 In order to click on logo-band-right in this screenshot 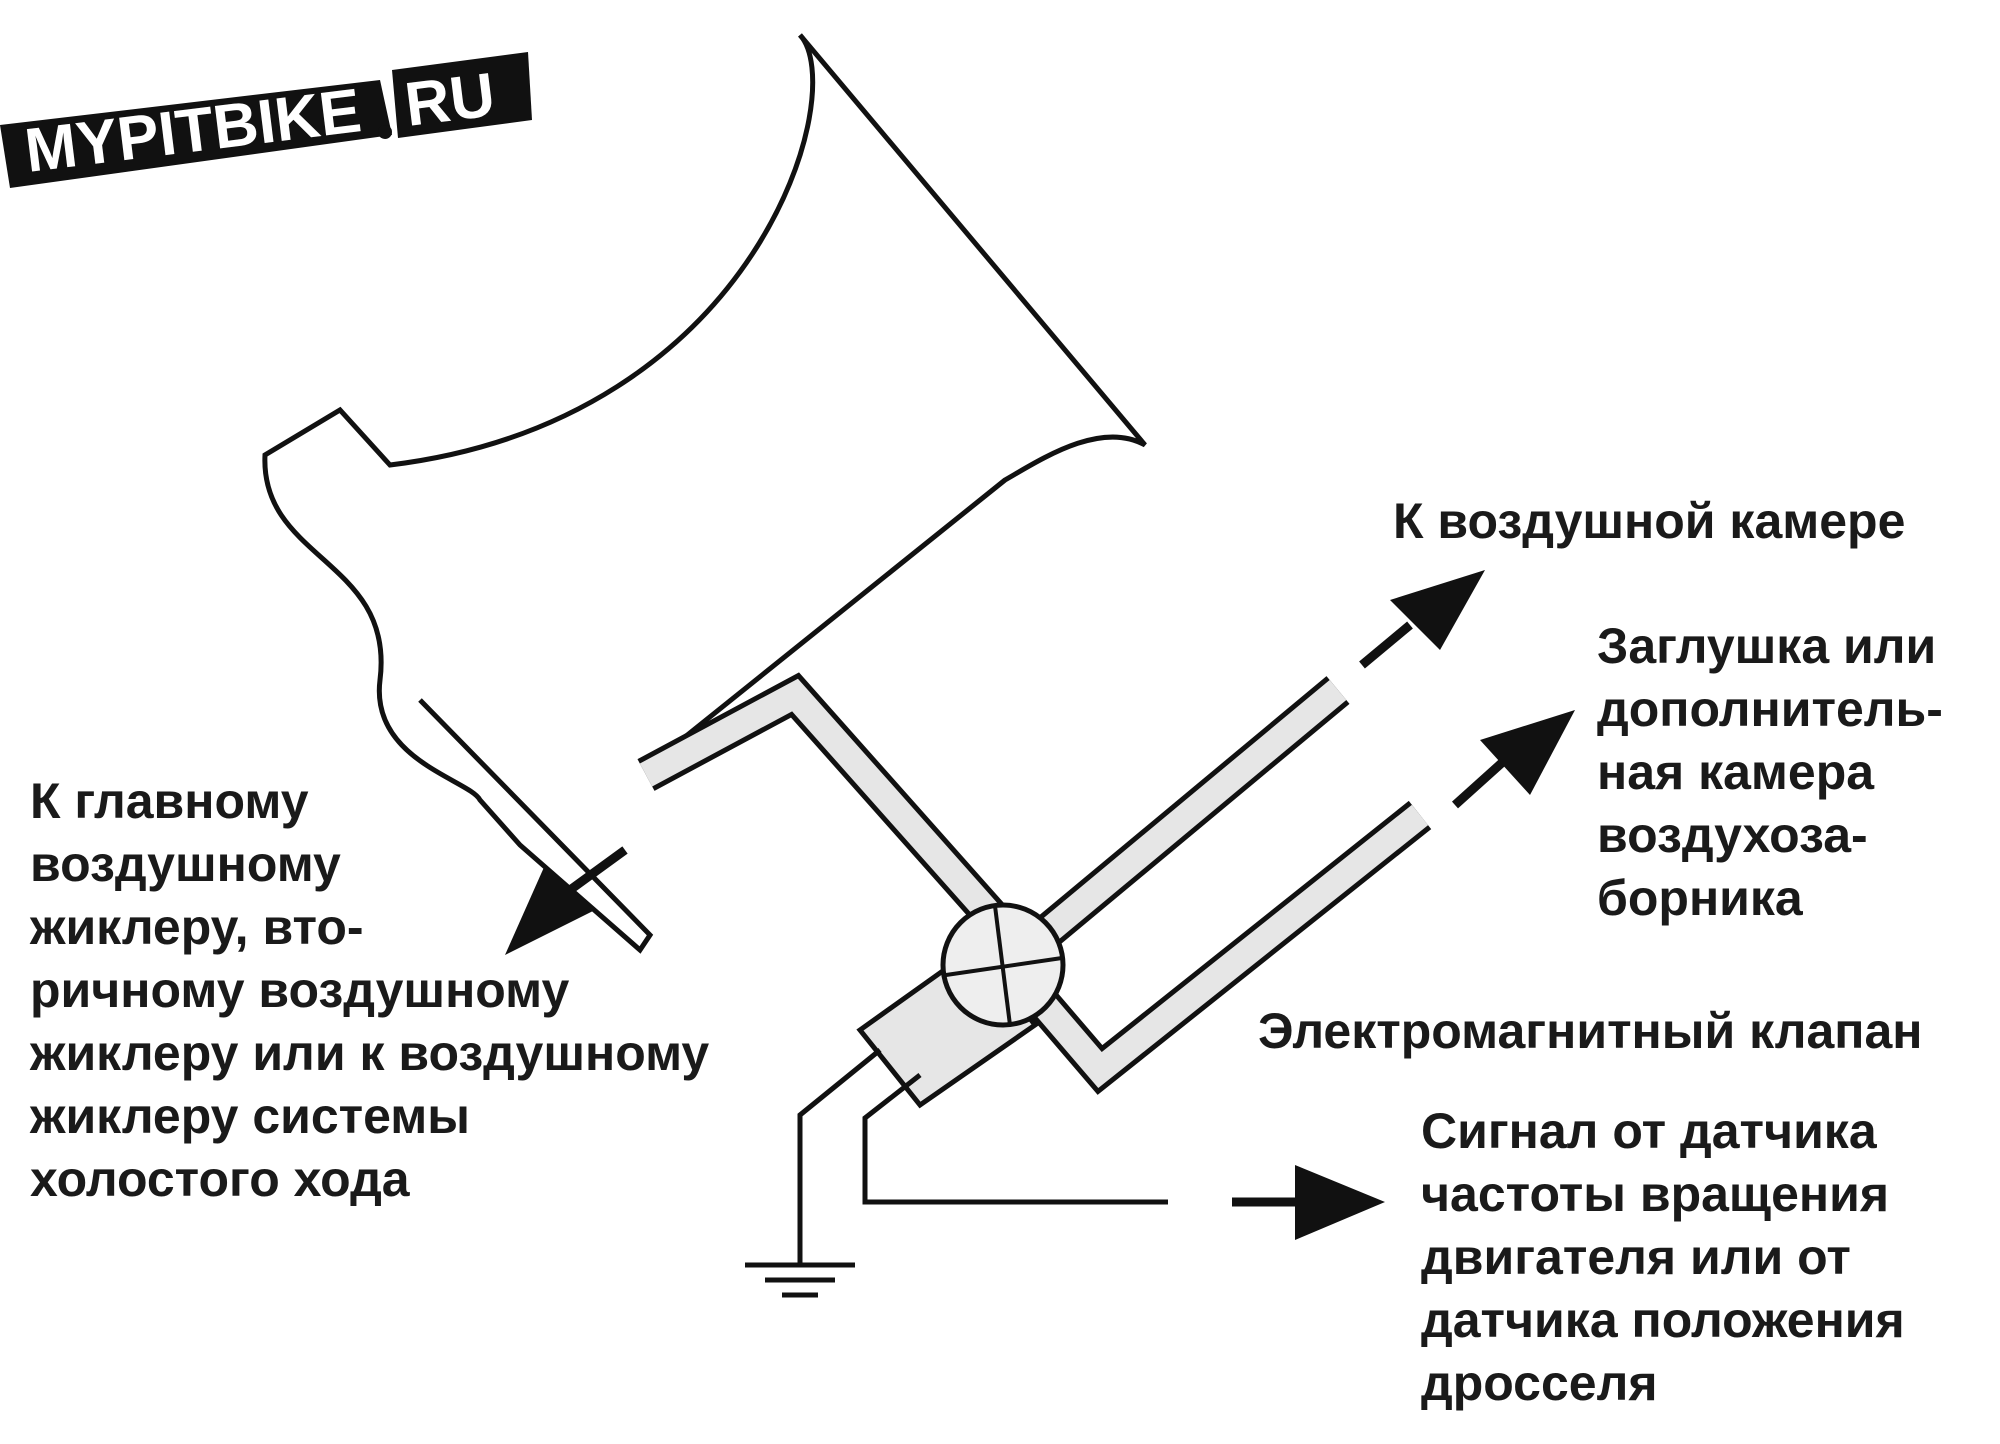, I will do `click(462, 95)`.